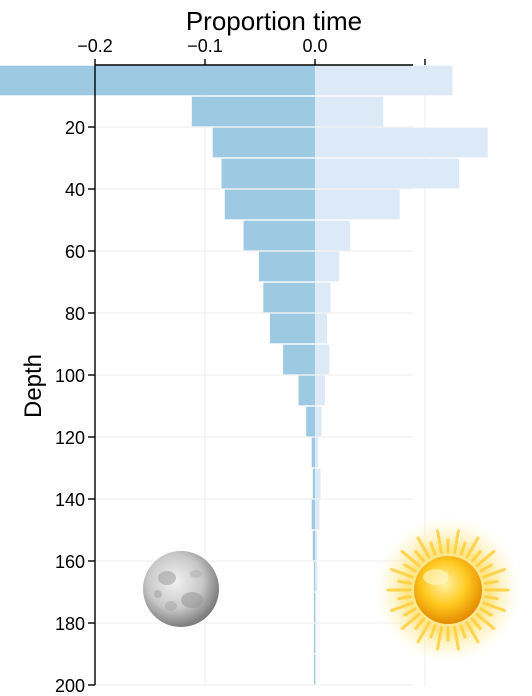  I want to click on y-tick-label: 180, so click(70, 624).